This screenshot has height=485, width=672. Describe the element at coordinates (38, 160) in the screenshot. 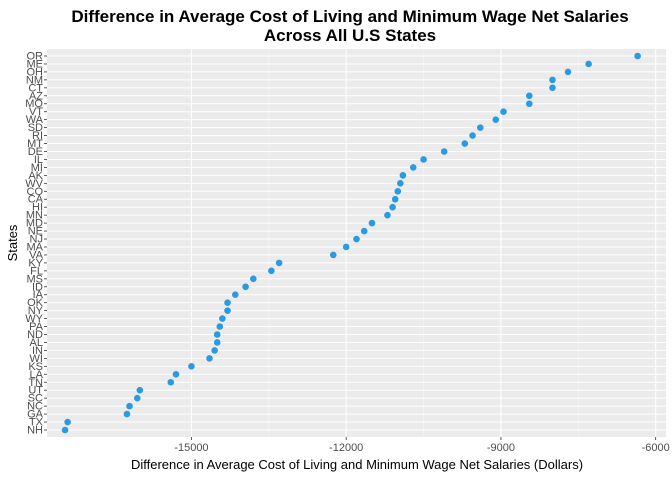

I see `y-tick-label: IL` at that location.